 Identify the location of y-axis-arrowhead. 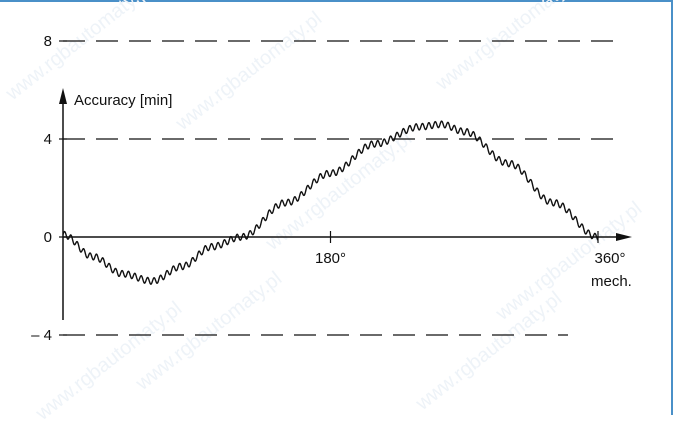
(63, 96).